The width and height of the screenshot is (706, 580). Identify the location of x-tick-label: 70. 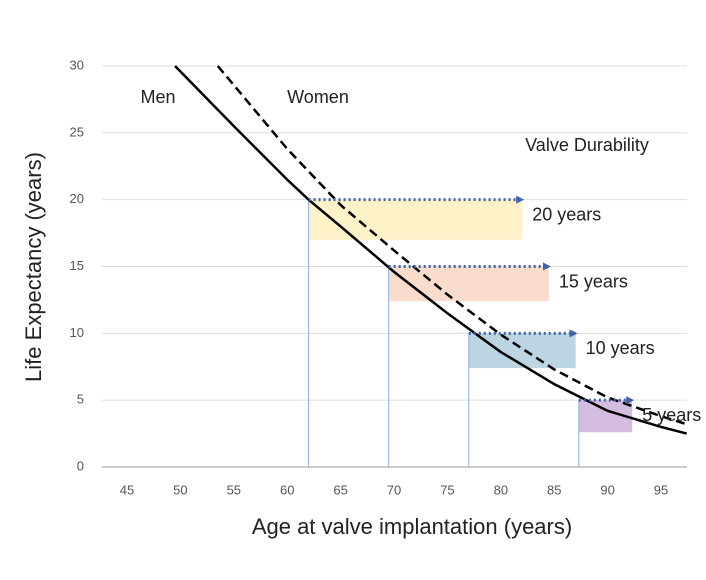
(394, 489).